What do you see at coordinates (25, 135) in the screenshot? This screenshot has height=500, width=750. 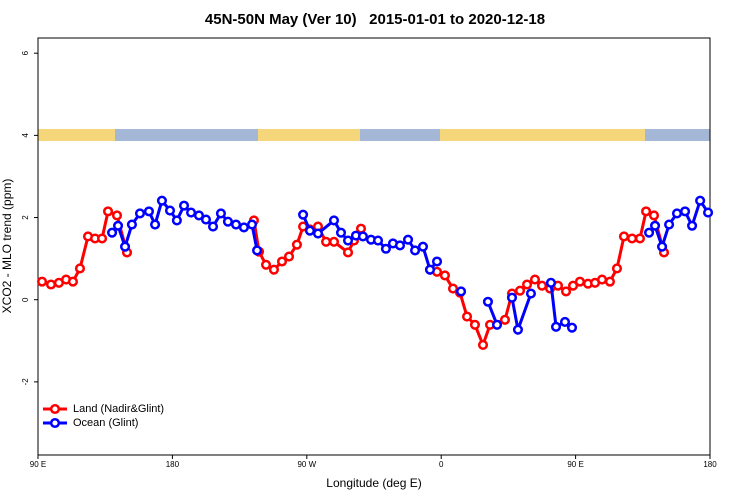 I see `y-tick-label: 4` at bounding box center [25, 135].